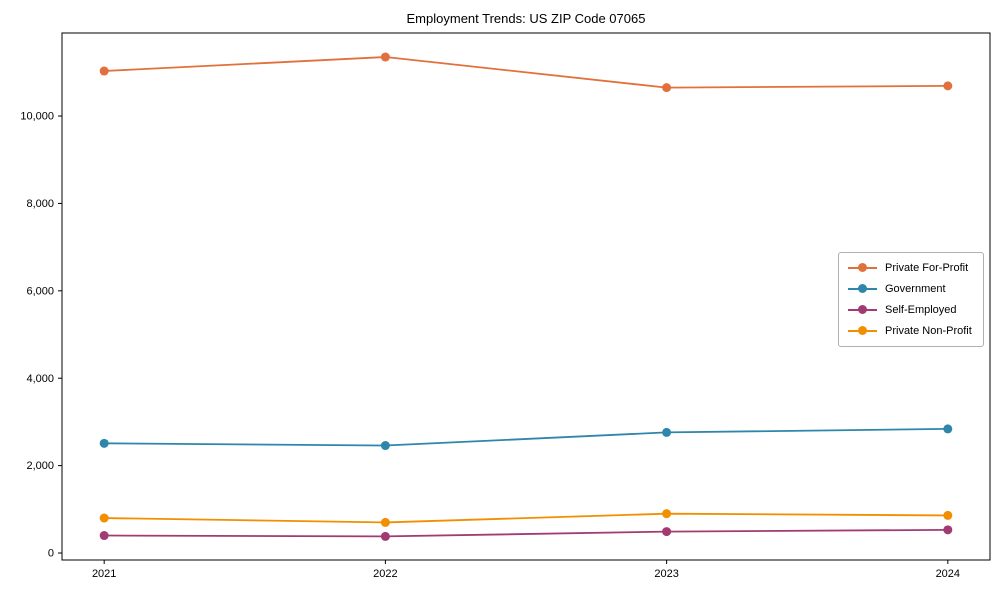  I want to click on series-line-private-non-profit, so click(526, 518).